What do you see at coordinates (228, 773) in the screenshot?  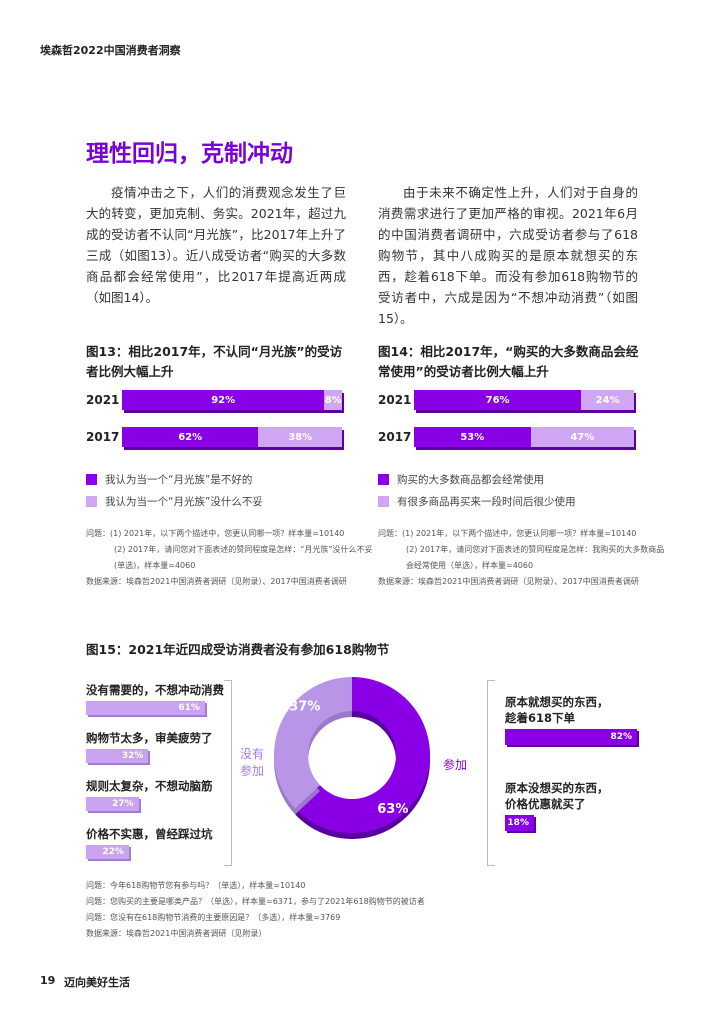 I see `left-bracket` at bounding box center [228, 773].